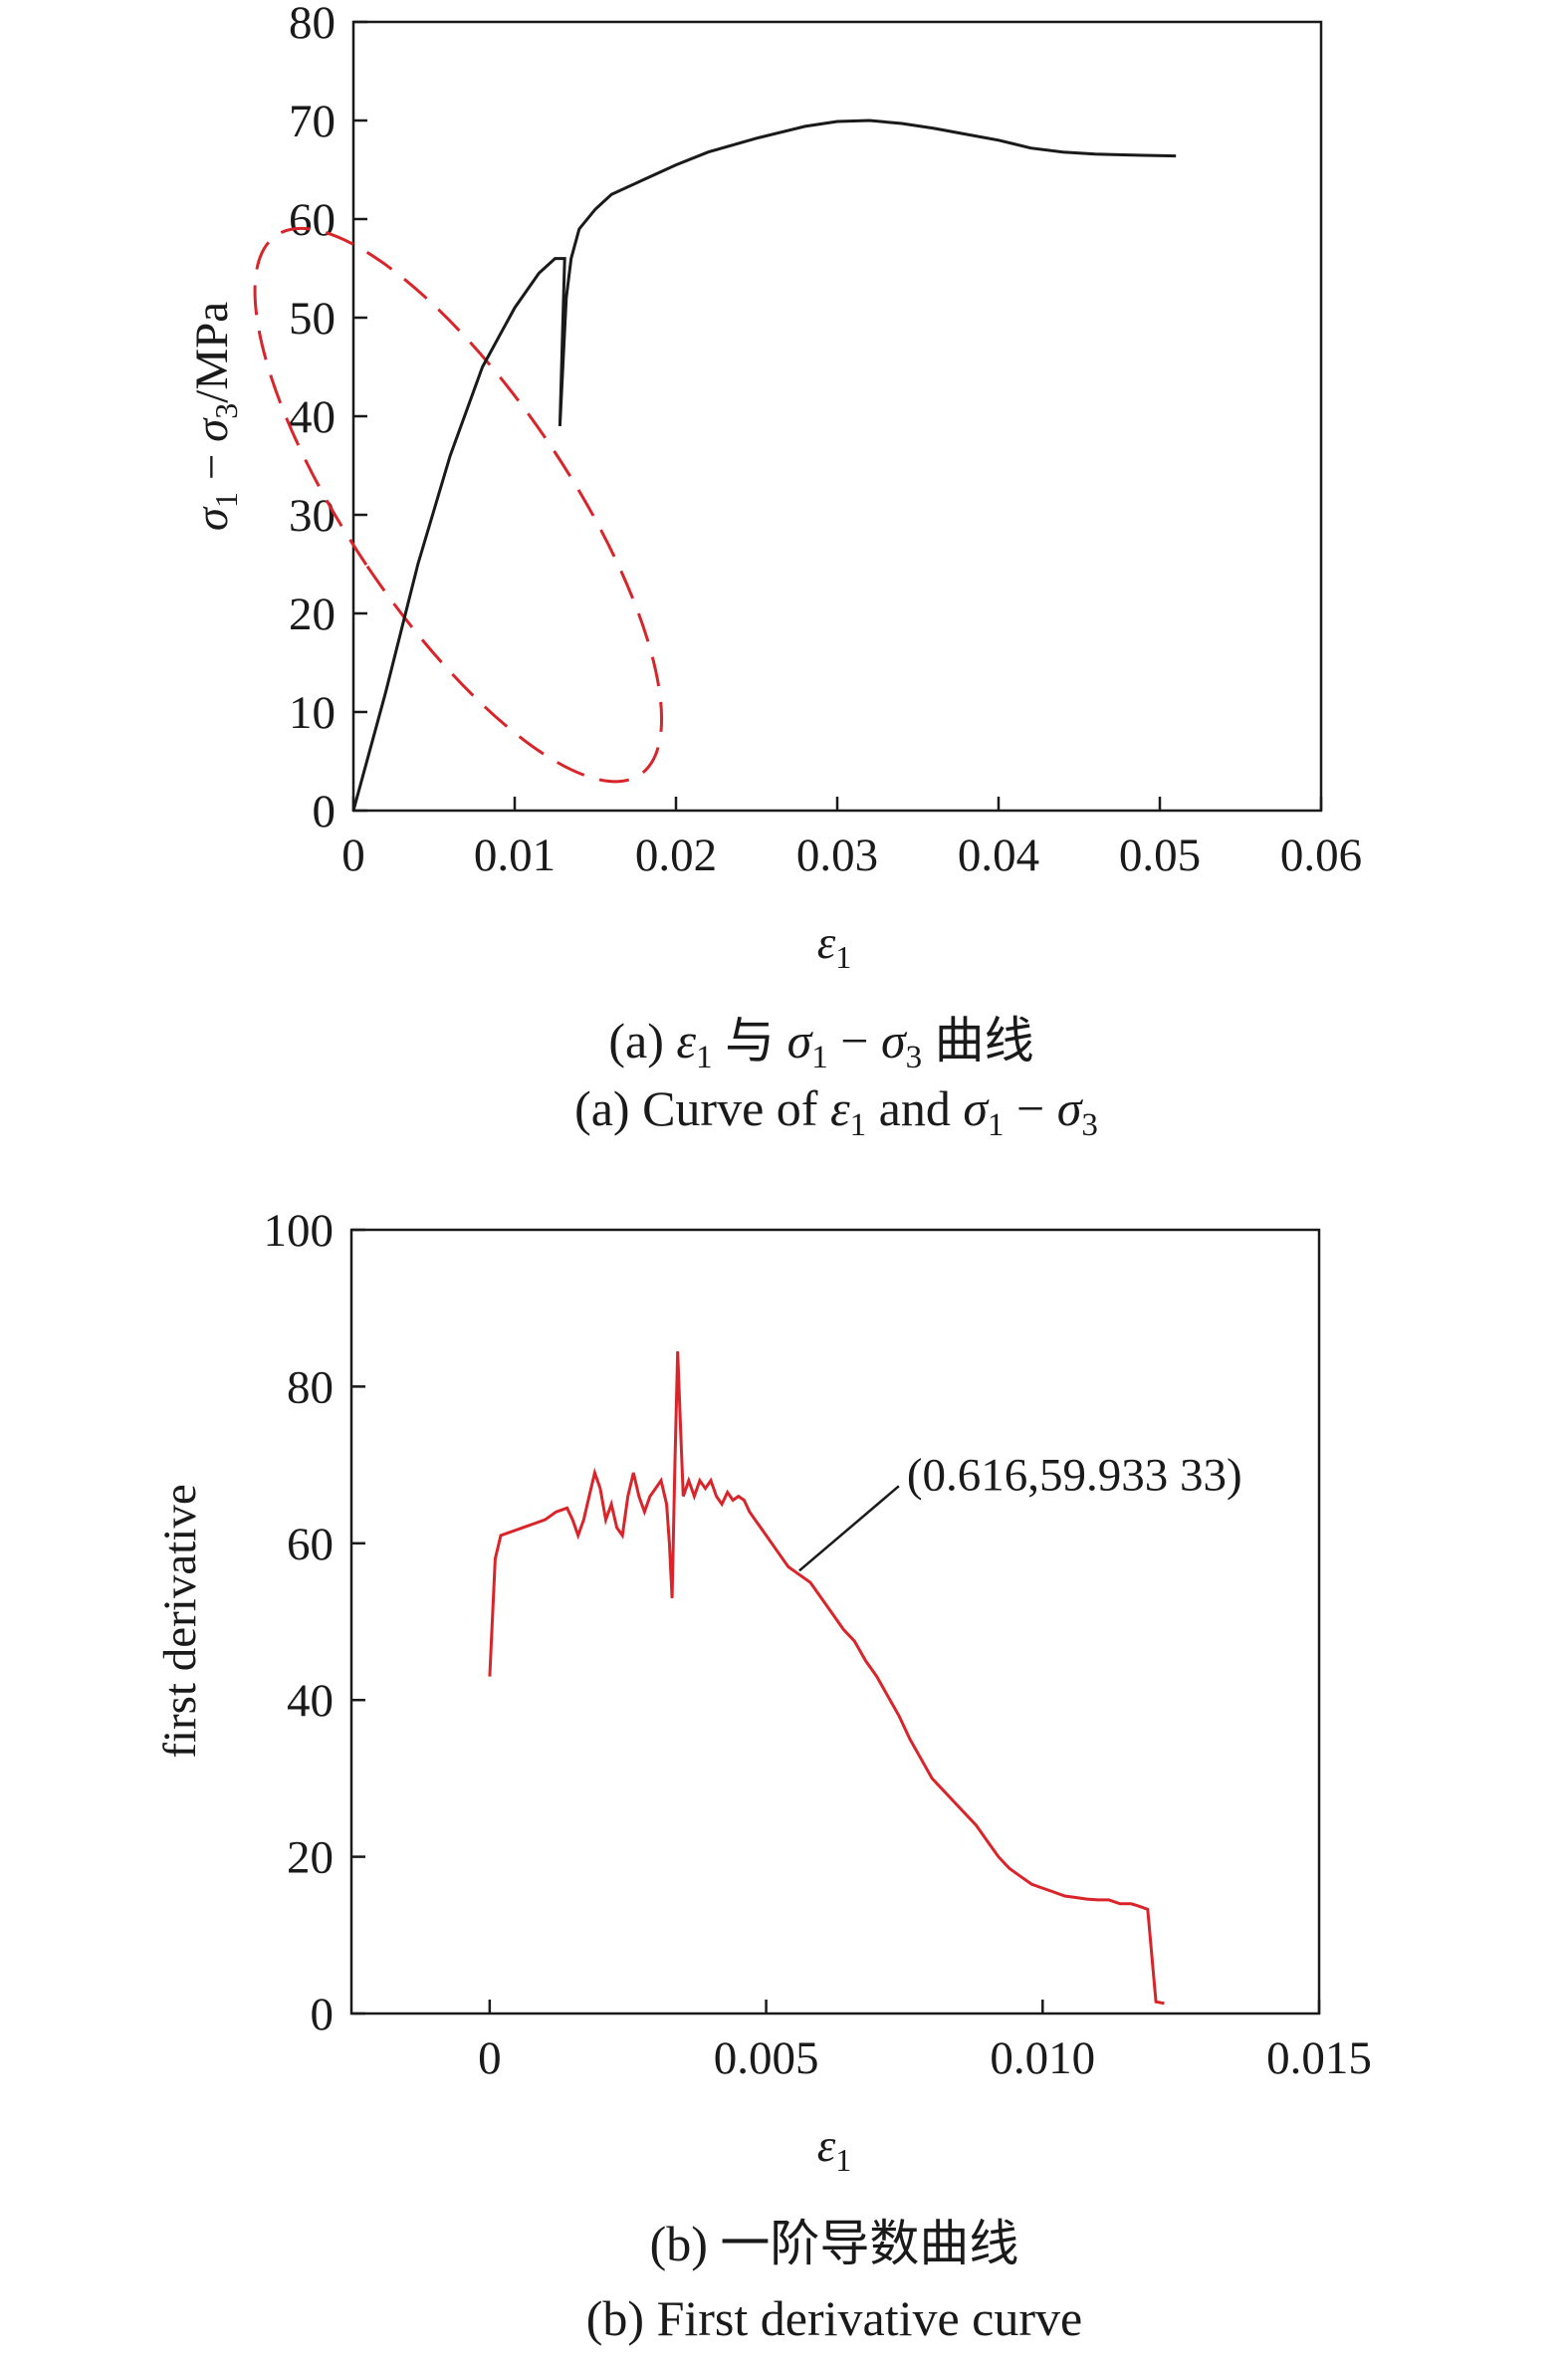 The image size is (1568, 2371). I want to click on x-tick-label: 0.015, so click(1319, 2058).